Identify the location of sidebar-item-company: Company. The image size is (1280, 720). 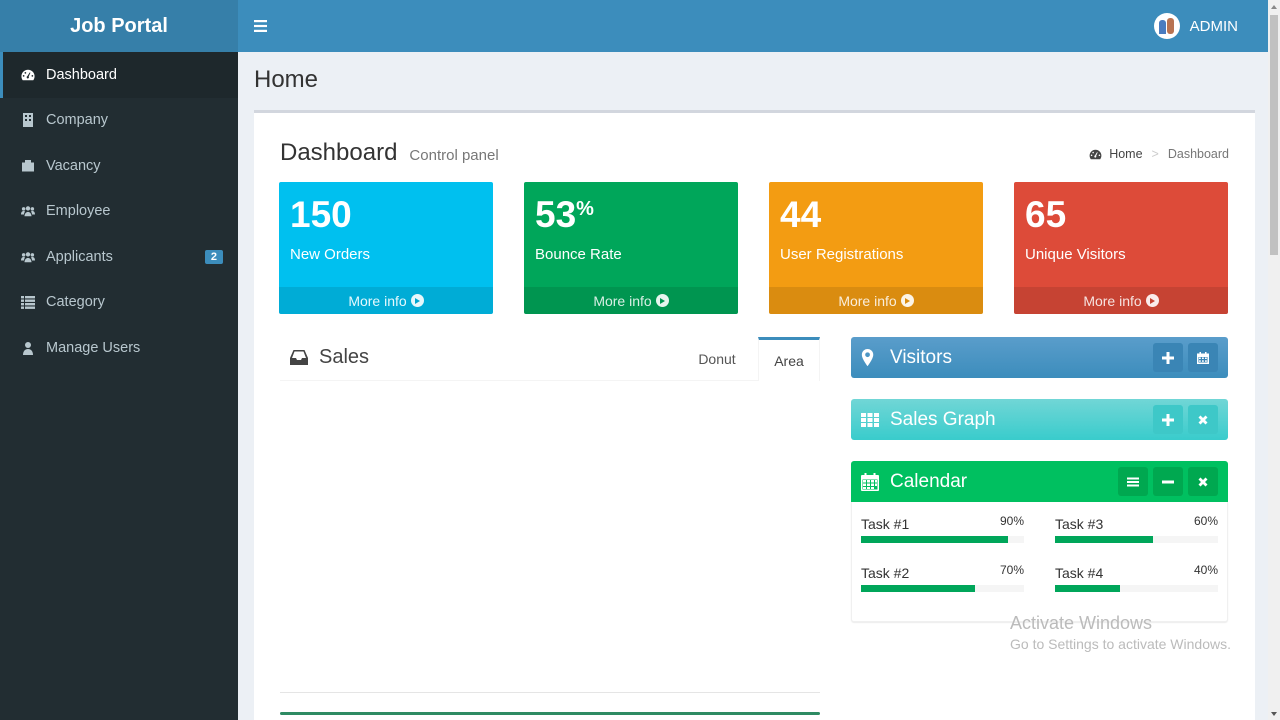
(119, 121).